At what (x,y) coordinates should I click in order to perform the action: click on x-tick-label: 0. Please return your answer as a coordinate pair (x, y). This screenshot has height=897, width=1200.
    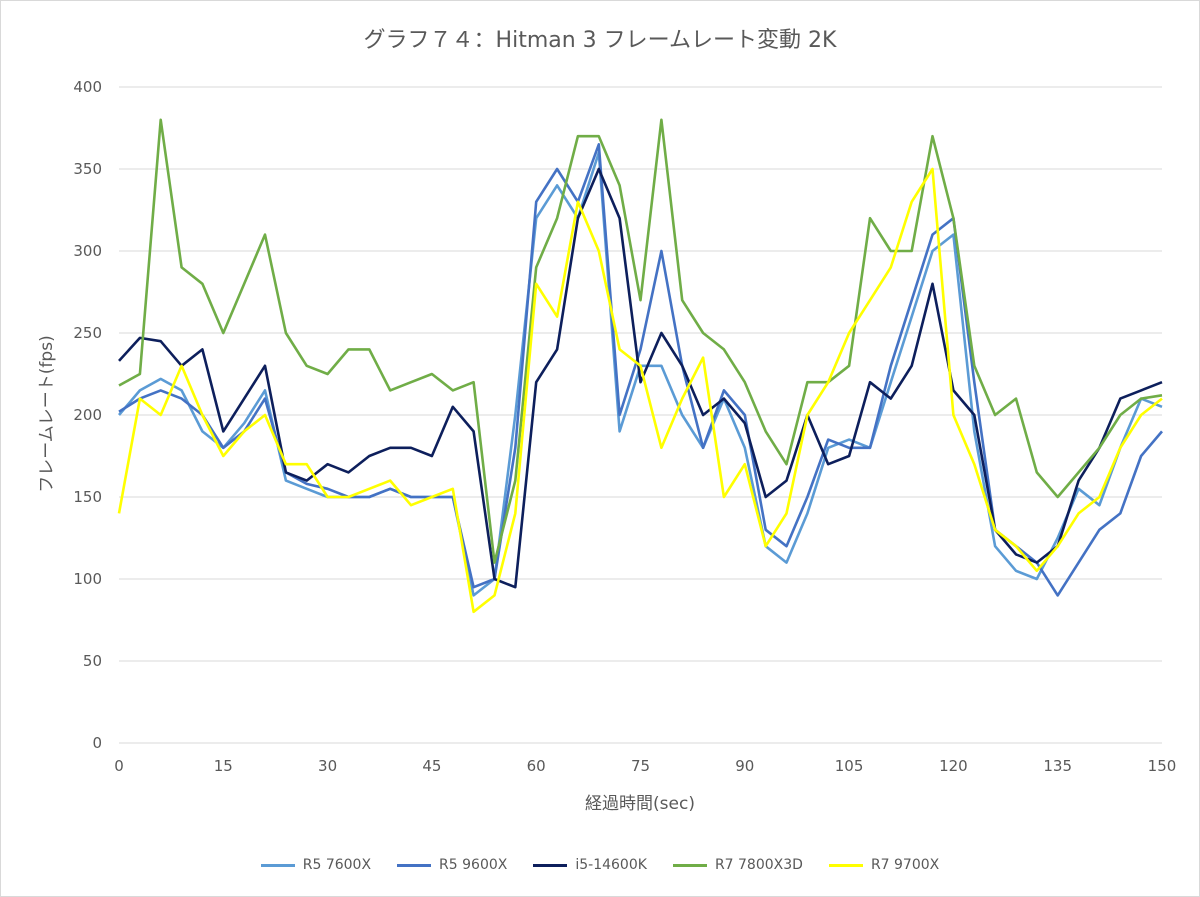
    Looking at the image, I should click on (119, 766).